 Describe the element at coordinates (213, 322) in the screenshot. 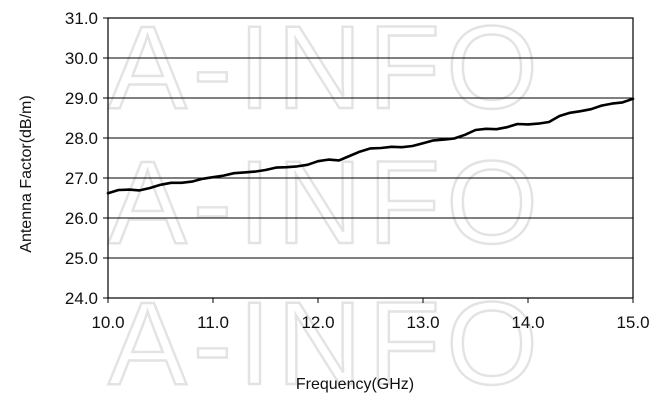

I see `x-tick-label: 11.0` at that location.